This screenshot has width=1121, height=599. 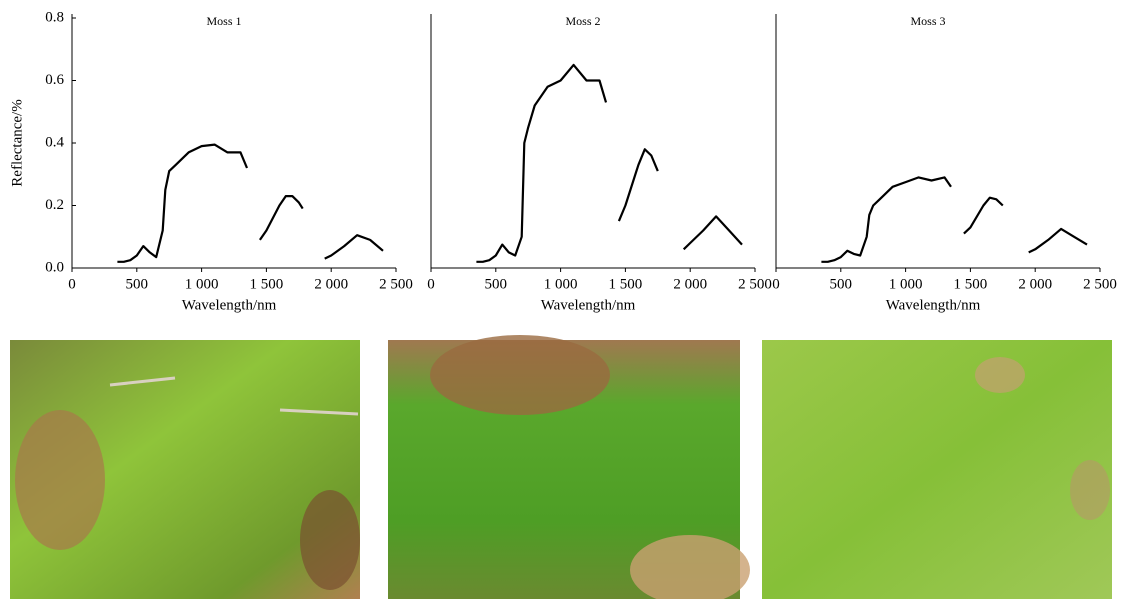 I want to click on chart-title: Moss 1, so click(x=223, y=21).